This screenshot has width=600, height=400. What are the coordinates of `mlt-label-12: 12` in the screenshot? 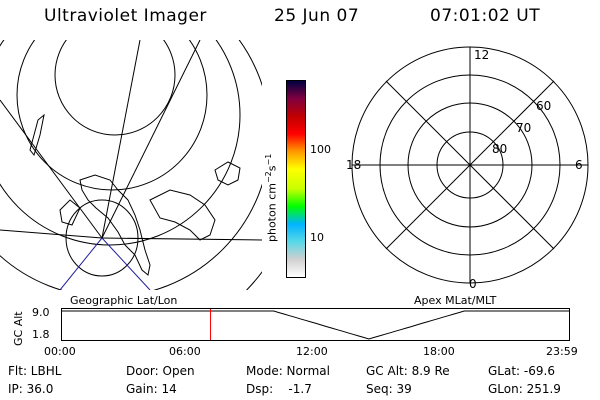 It's located at (481, 55).